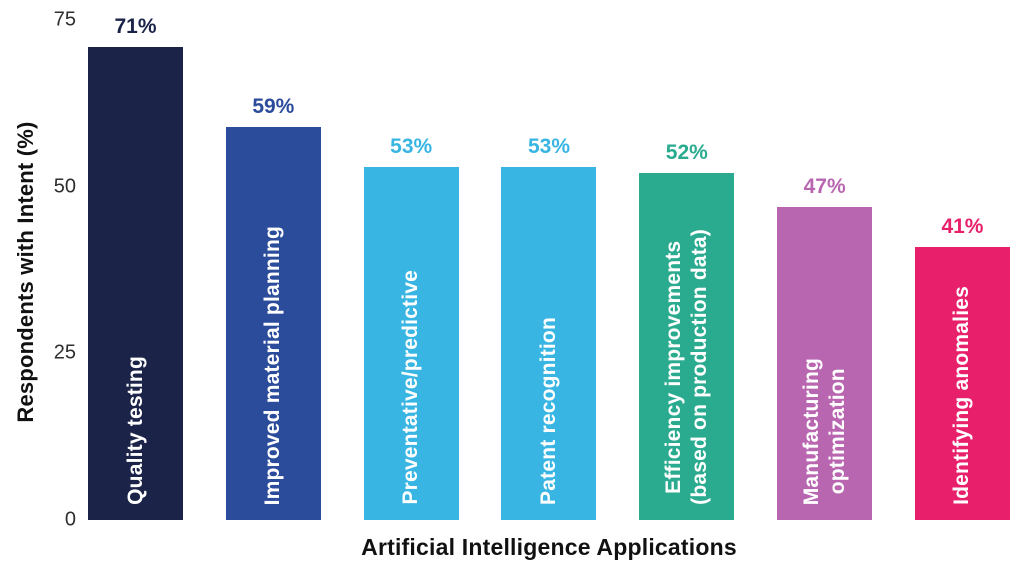  I want to click on bar-6: 47% Manufacturing optimization, so click(825, 347).